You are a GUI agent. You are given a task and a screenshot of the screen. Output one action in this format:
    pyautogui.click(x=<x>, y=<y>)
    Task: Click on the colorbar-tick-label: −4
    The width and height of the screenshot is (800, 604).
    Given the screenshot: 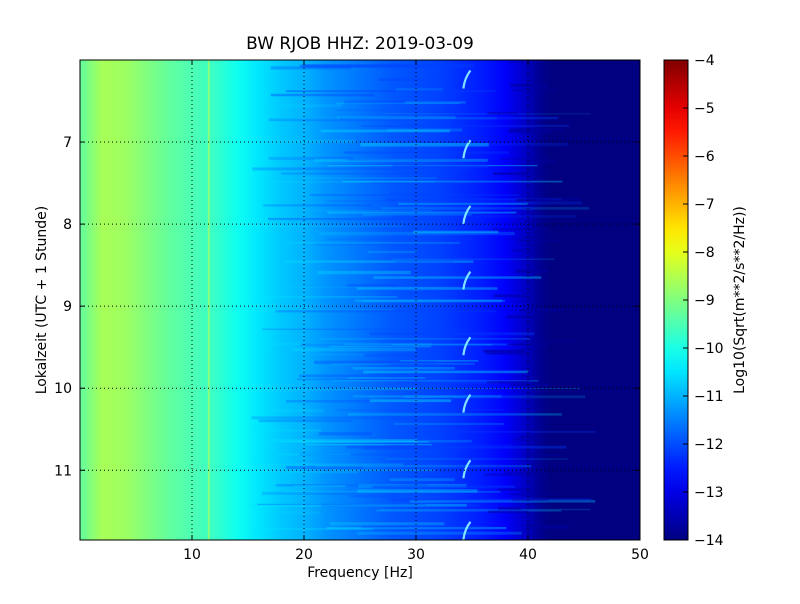 What is the action you would take?
    pyautogui.click(x=704, y=61)
    